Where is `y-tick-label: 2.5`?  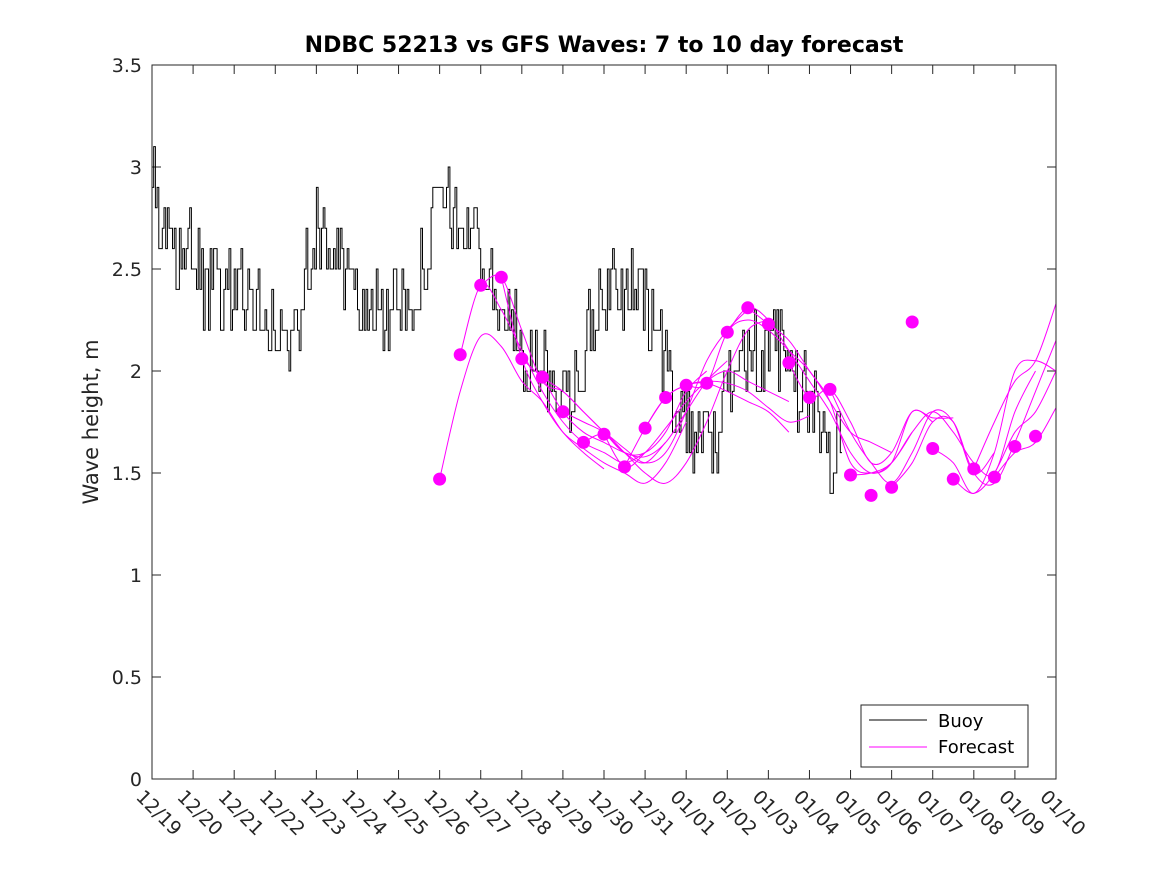 y-tick-label: 2.5 is located at coordinates (127, 270).